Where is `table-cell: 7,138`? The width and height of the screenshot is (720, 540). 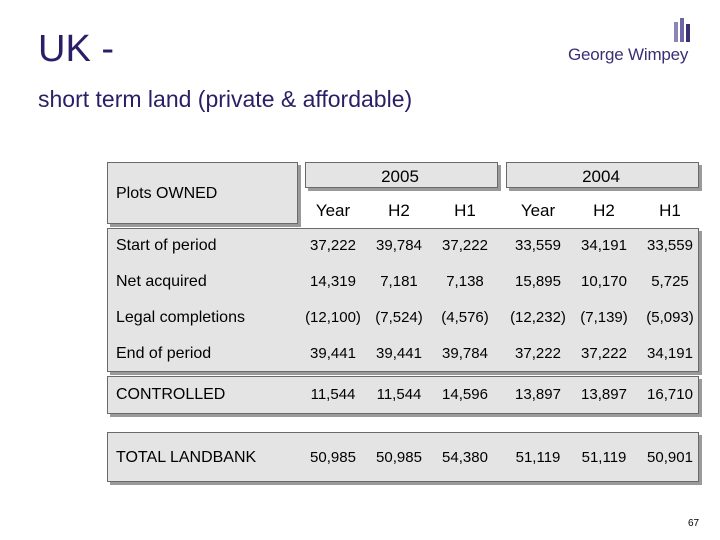
table-cell: 7,138 is located at coordinates (465, 281).